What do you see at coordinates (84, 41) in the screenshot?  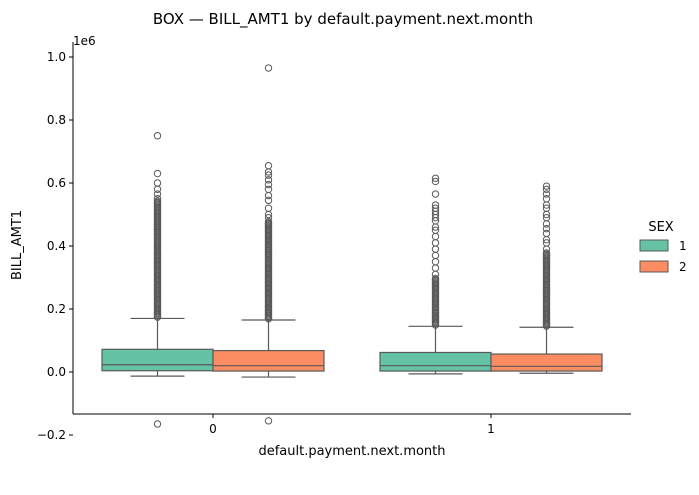 I see `y-offset-label: 1e6` at bounding box center [84, 41].